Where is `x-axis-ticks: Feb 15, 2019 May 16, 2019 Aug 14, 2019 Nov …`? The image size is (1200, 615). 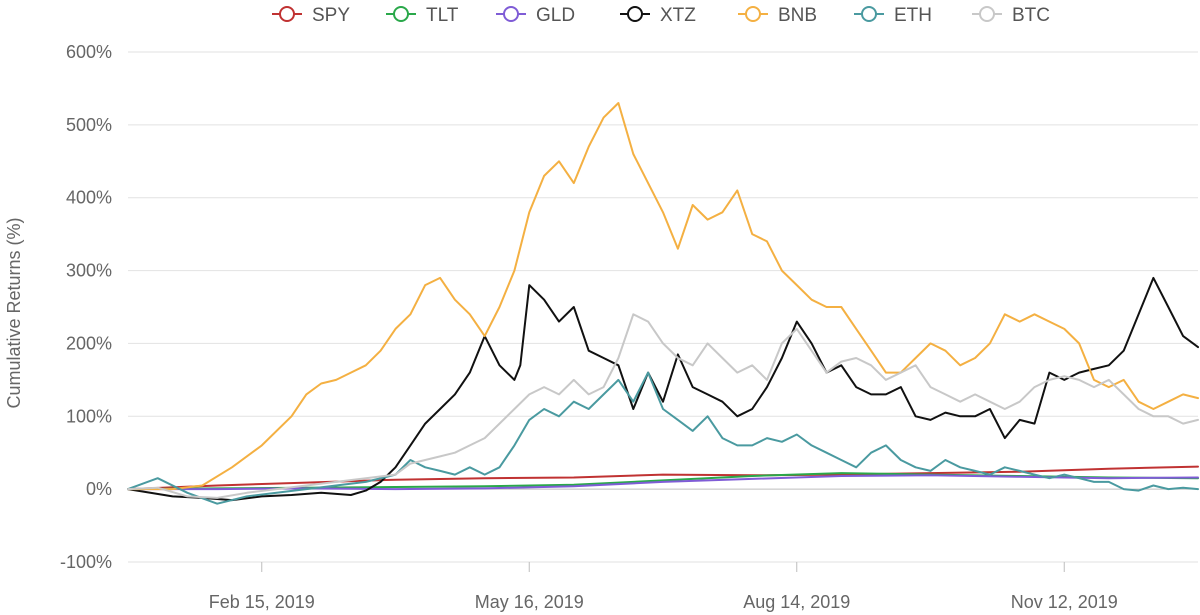
x-axis-ticks: Feb 15, 2019 May 16, 2019 Aug 14, 2019 Nov … is located at coordinates (663, 587).